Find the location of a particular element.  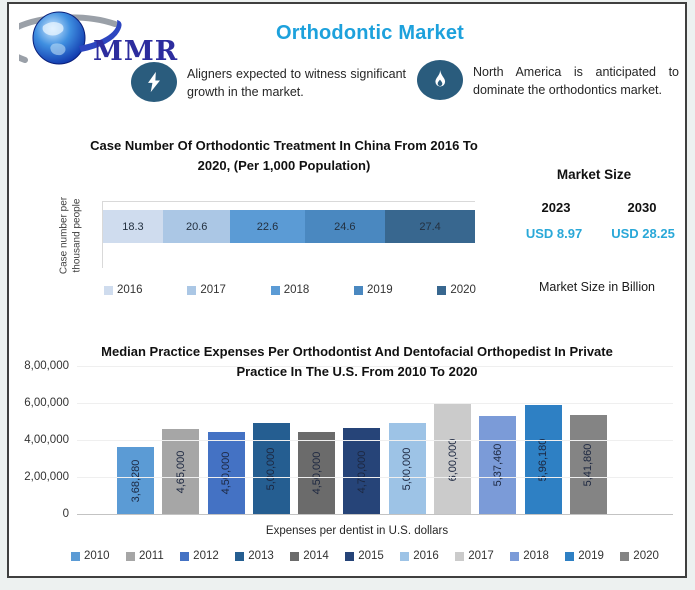

market-size-value-2023: USD 8.97 is located at coordinates (554, 233).